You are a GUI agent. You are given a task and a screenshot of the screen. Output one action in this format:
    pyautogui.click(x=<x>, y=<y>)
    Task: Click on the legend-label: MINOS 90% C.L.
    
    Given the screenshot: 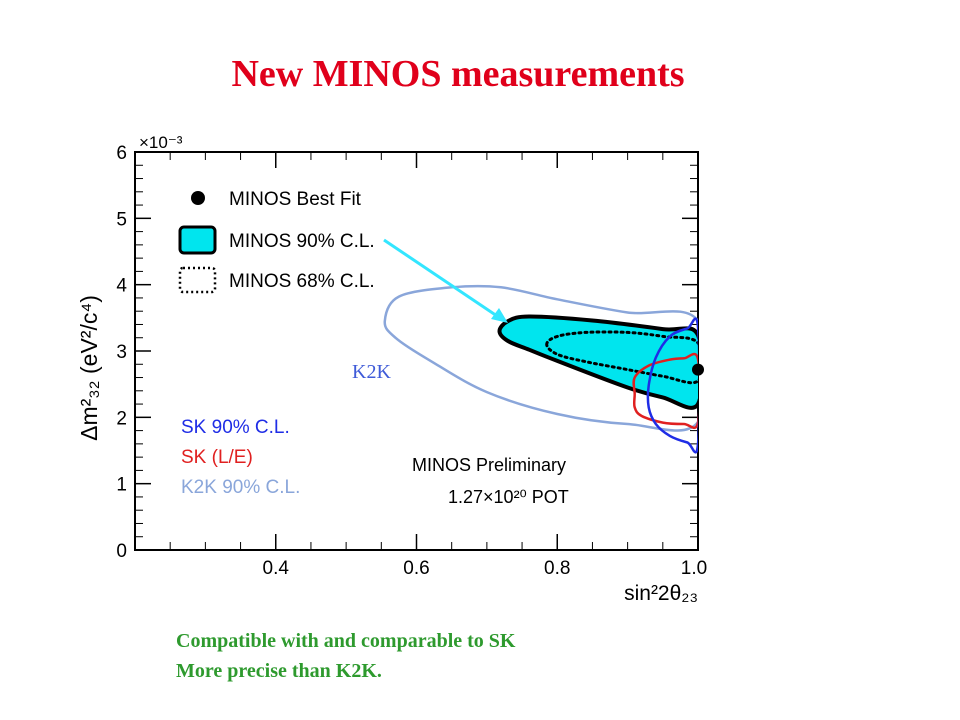 What is the action you would take?
    pyautogui.click(x=302, y=241)
    